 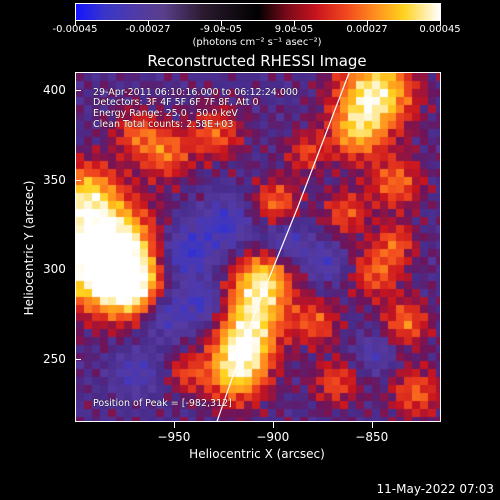 I want to click on x-tick-label: −850, so click(x=372, y=437).